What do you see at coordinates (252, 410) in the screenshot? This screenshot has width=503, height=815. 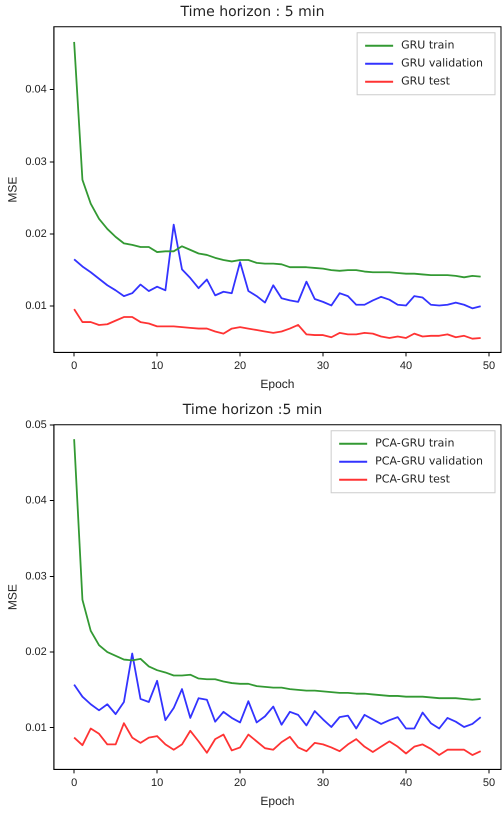 I see `chart-title: Time horizon :5 min` at bounding box center [252, 410].